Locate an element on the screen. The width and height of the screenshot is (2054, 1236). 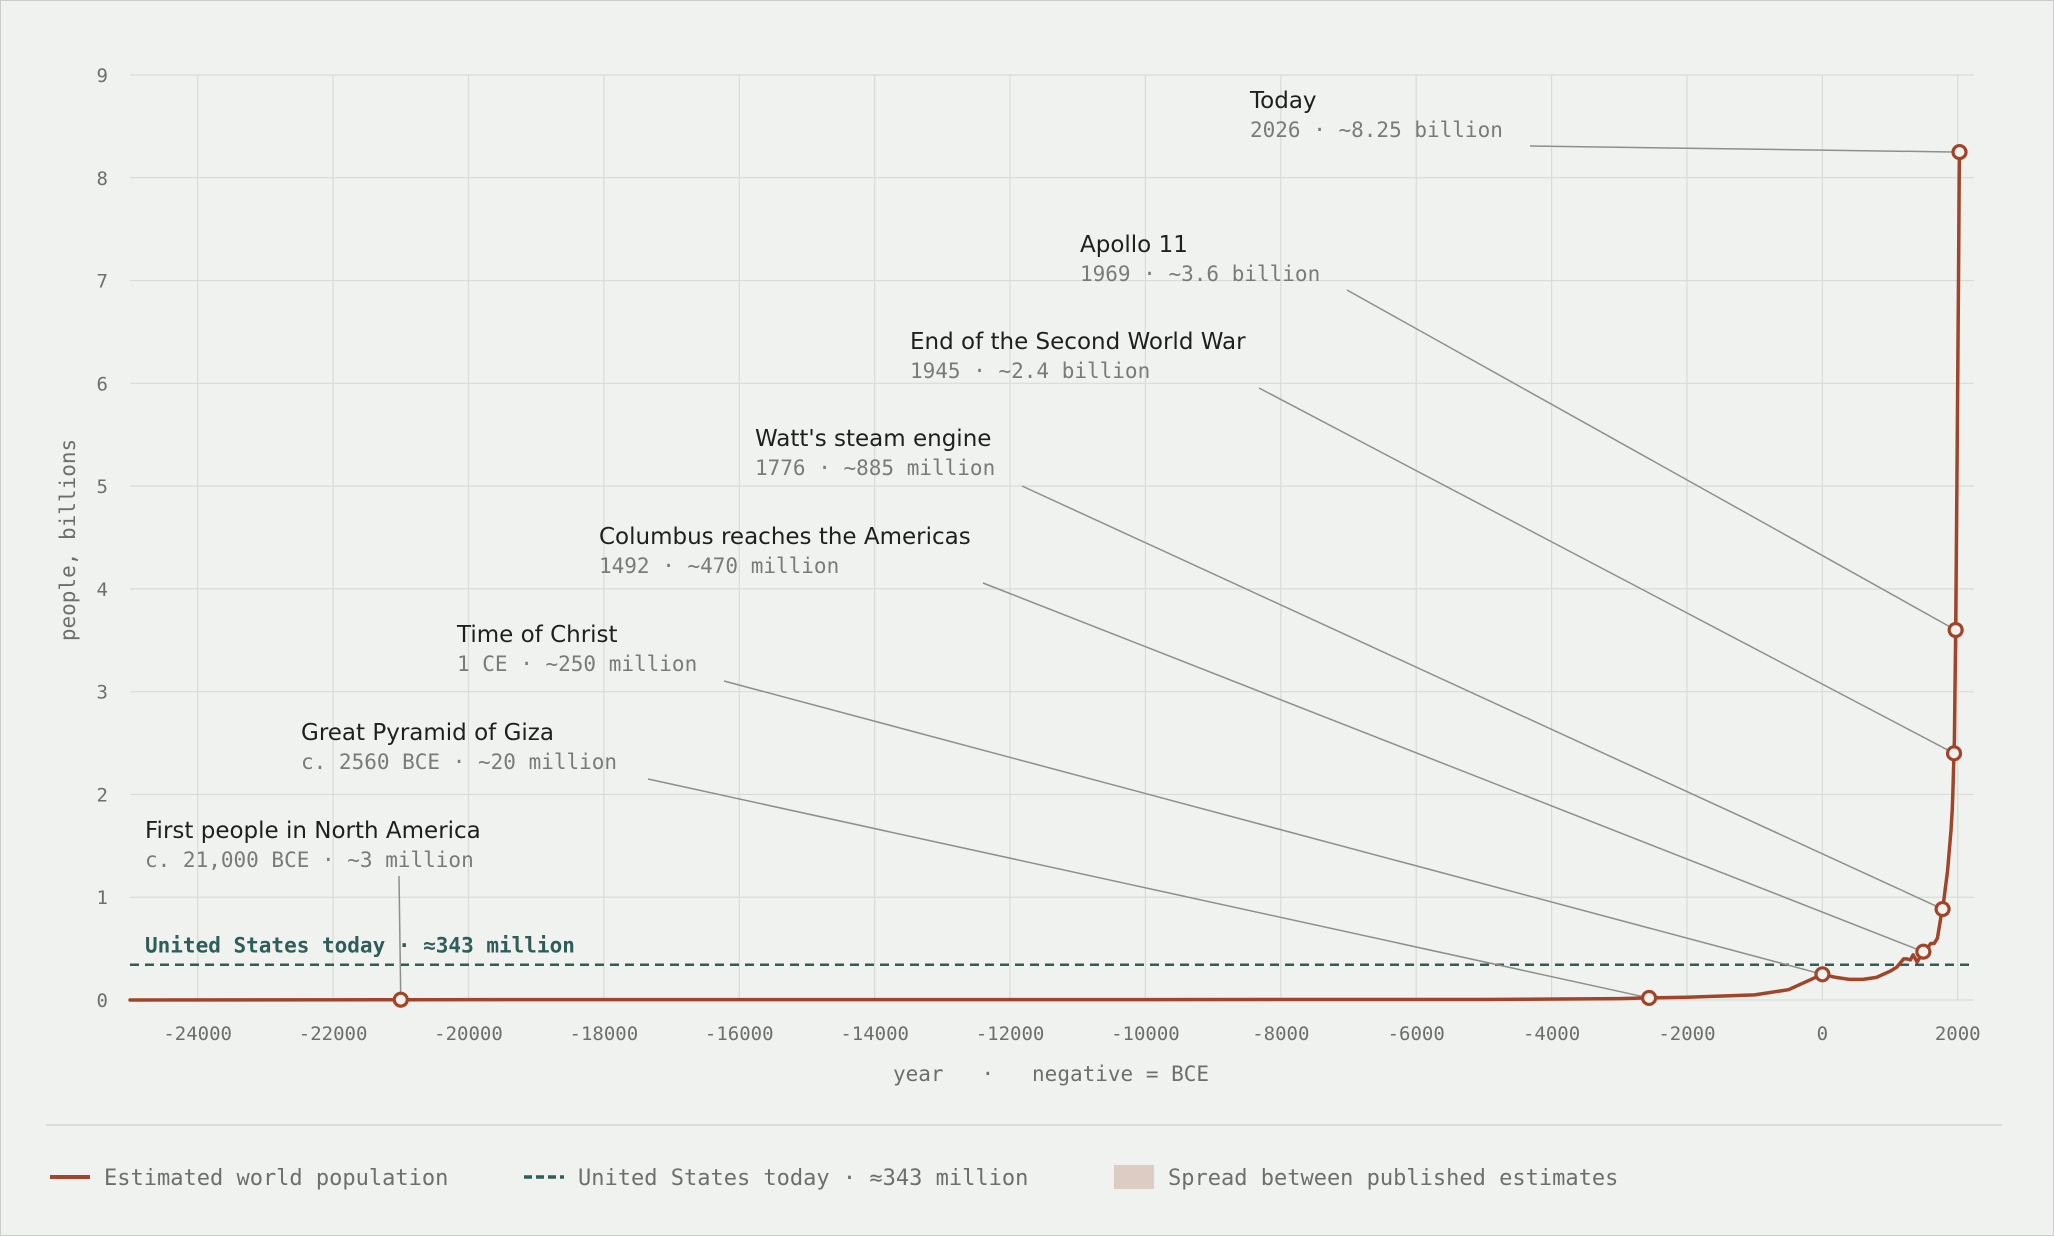
legend-label: Estimated world population is located at coordinates (276, 1178).